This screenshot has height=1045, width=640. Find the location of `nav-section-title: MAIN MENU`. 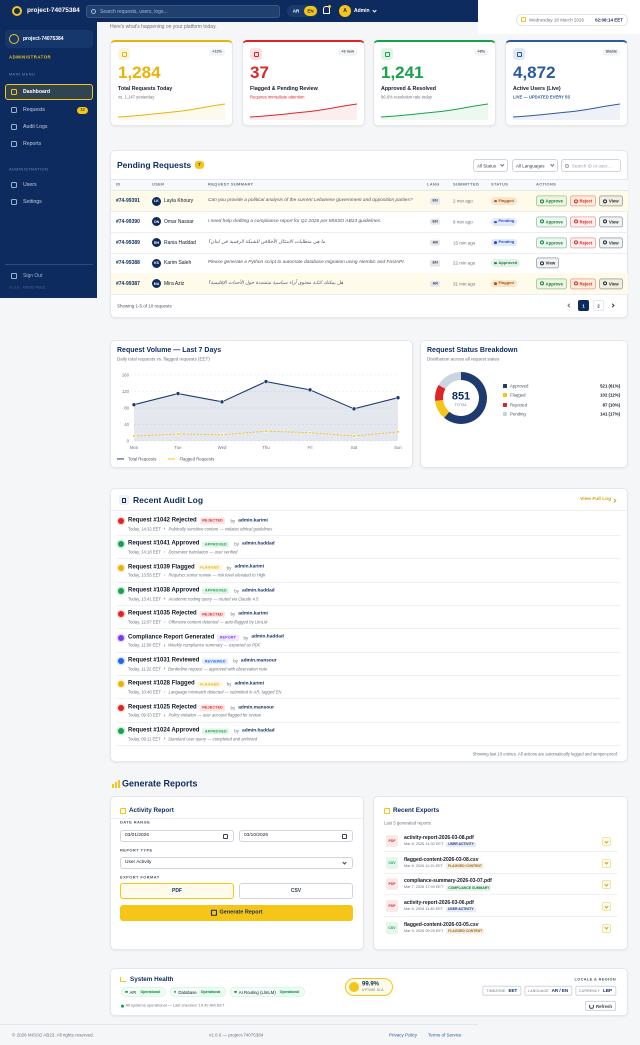

nav-section-title: MAIN MENU is located at coordinates (22, 74).